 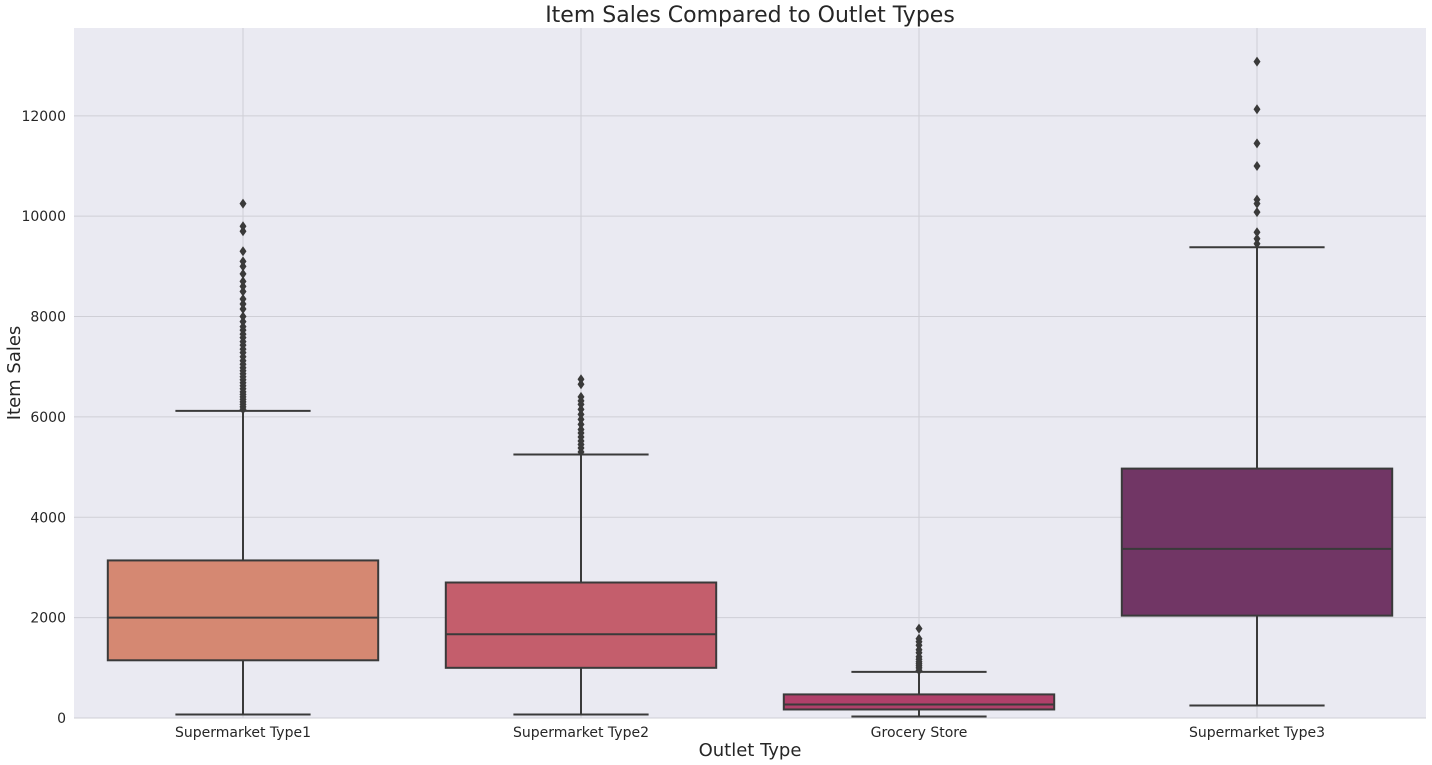 What do you see at coordinates (43, 117) in the screenshot?
I see `y-tick-label: 12000` at bounding box center [43, 117].